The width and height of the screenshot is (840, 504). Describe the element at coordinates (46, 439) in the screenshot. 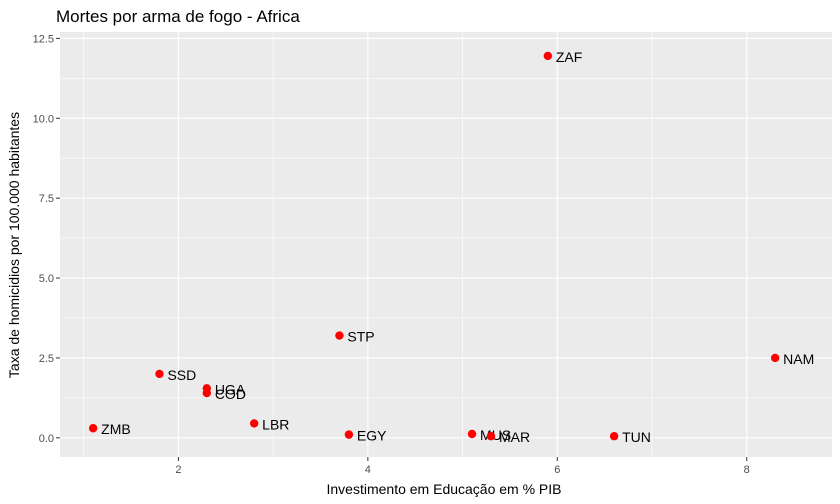

I see `y-tick-label: 0.0` at that location.